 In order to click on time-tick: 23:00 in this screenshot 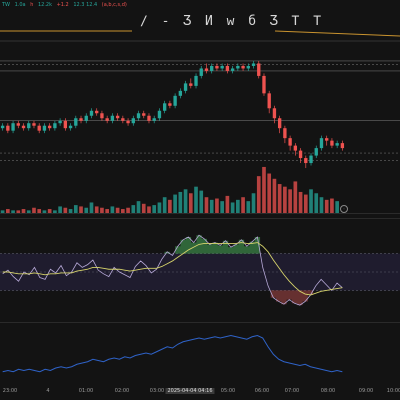, I will do `click(10, 391)`.